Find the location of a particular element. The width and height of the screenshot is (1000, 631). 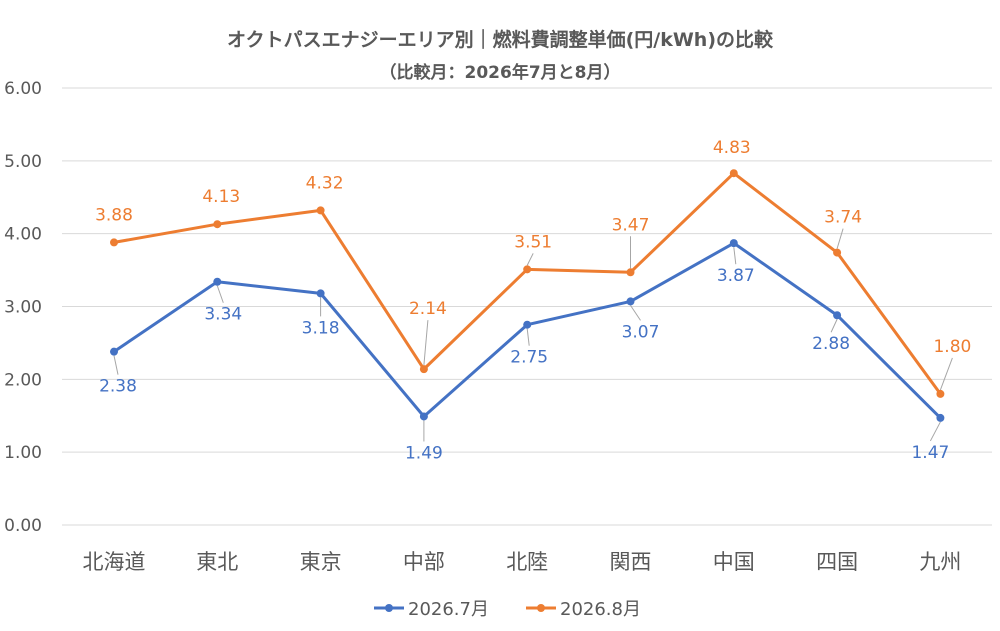

data-label: 2.88 is located at coordinates (831, 344).